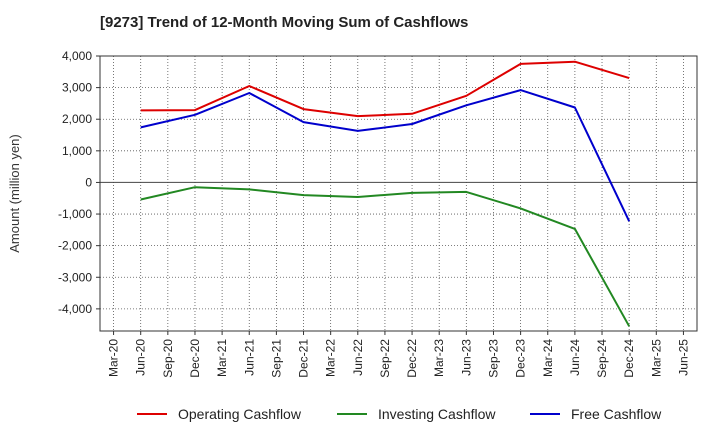 The image size is (720, 440). Describe the element at coordinates (602, 358) in the screenshot. I see `x-tick-label: Sep-24` at that location.